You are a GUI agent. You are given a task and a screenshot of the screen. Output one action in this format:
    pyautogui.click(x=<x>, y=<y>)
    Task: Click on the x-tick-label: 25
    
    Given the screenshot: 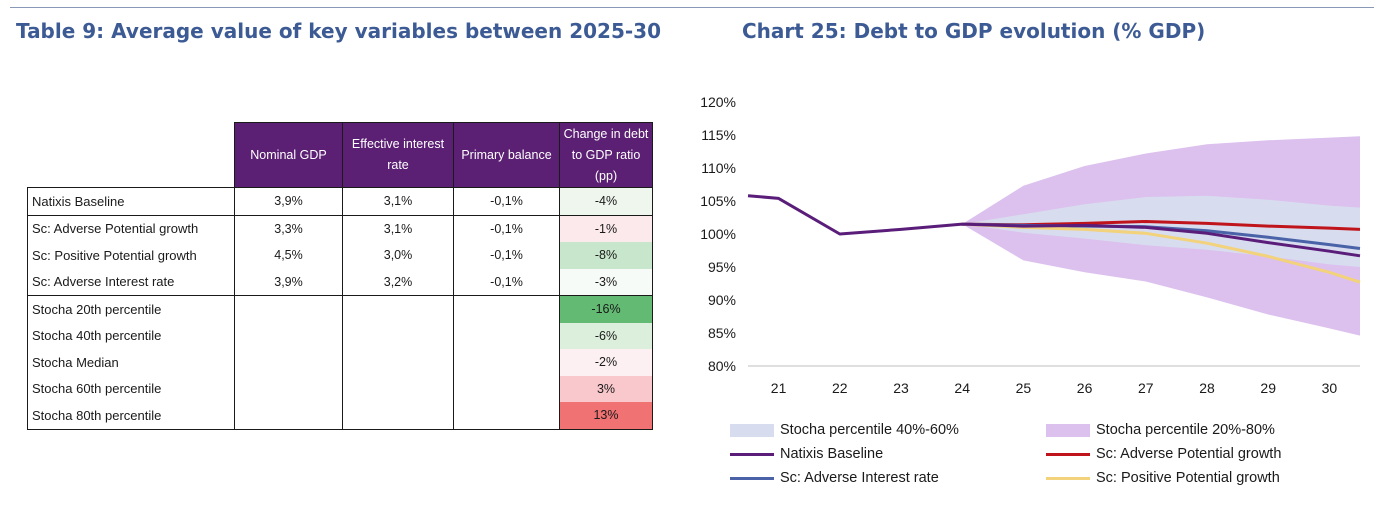 What is the action you would take?
    pyautogui.click(x=1024, y=388)
    